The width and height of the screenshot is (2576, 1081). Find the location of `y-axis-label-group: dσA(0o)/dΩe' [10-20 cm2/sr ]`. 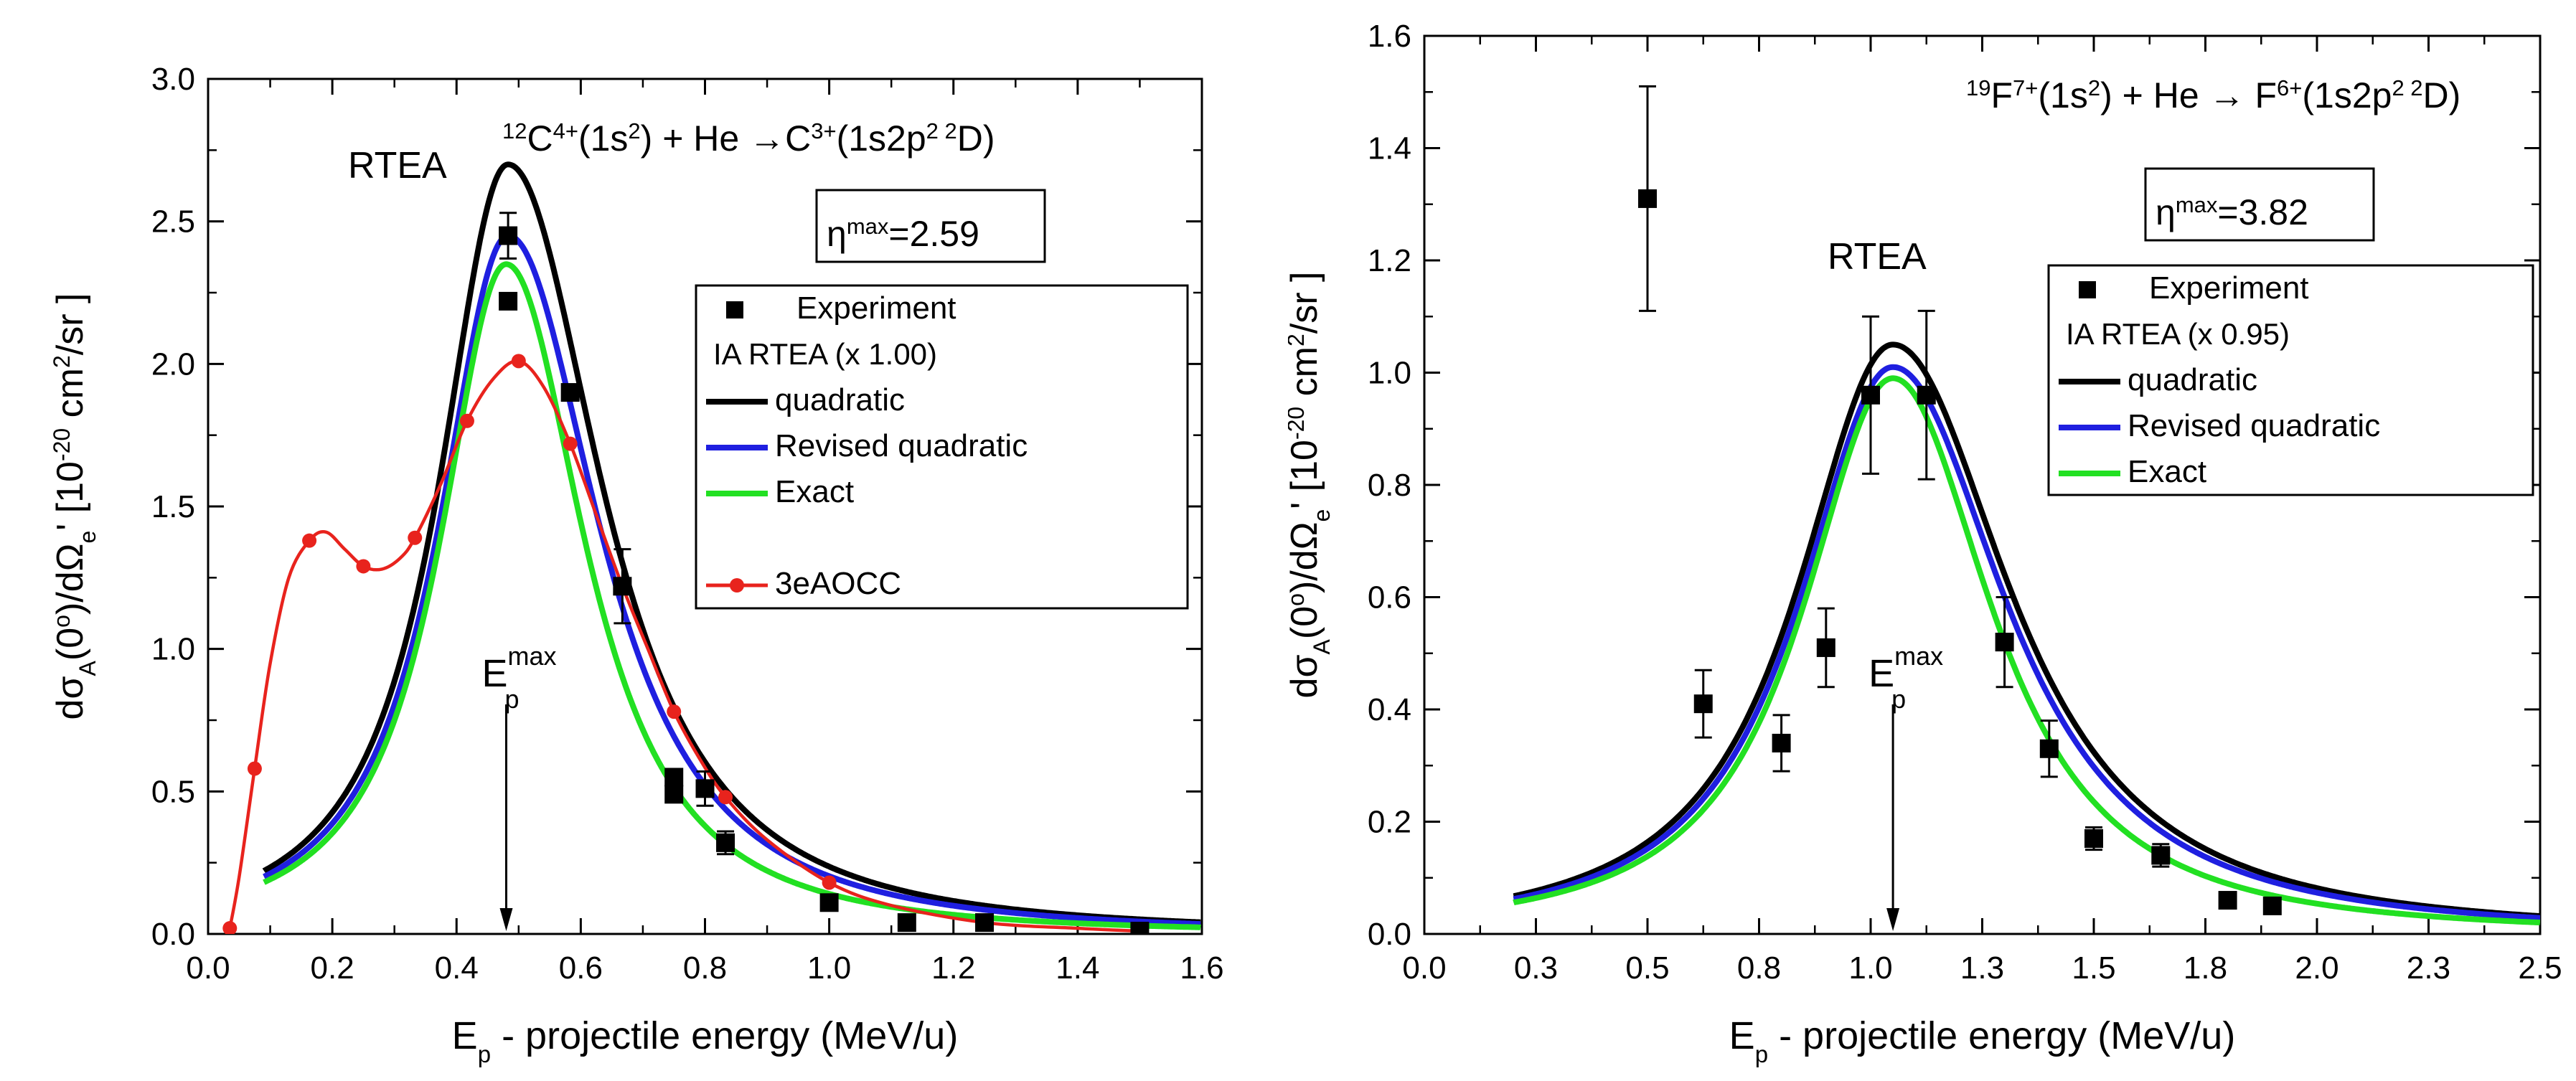

y-axis-label-group: dσA(0o)/dΩe' [10-20 cm2/sr ] is located at coordinates (1309, 485).